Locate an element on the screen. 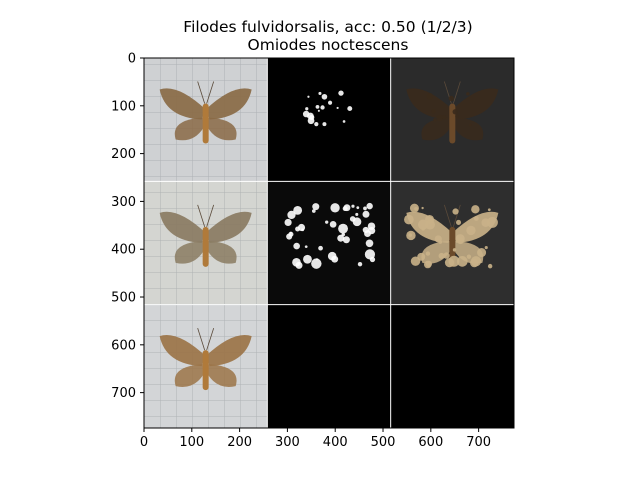 The height and width of the screenshot is (480, 640). x-tick-label: 200 is located at coordinates (239, 442).